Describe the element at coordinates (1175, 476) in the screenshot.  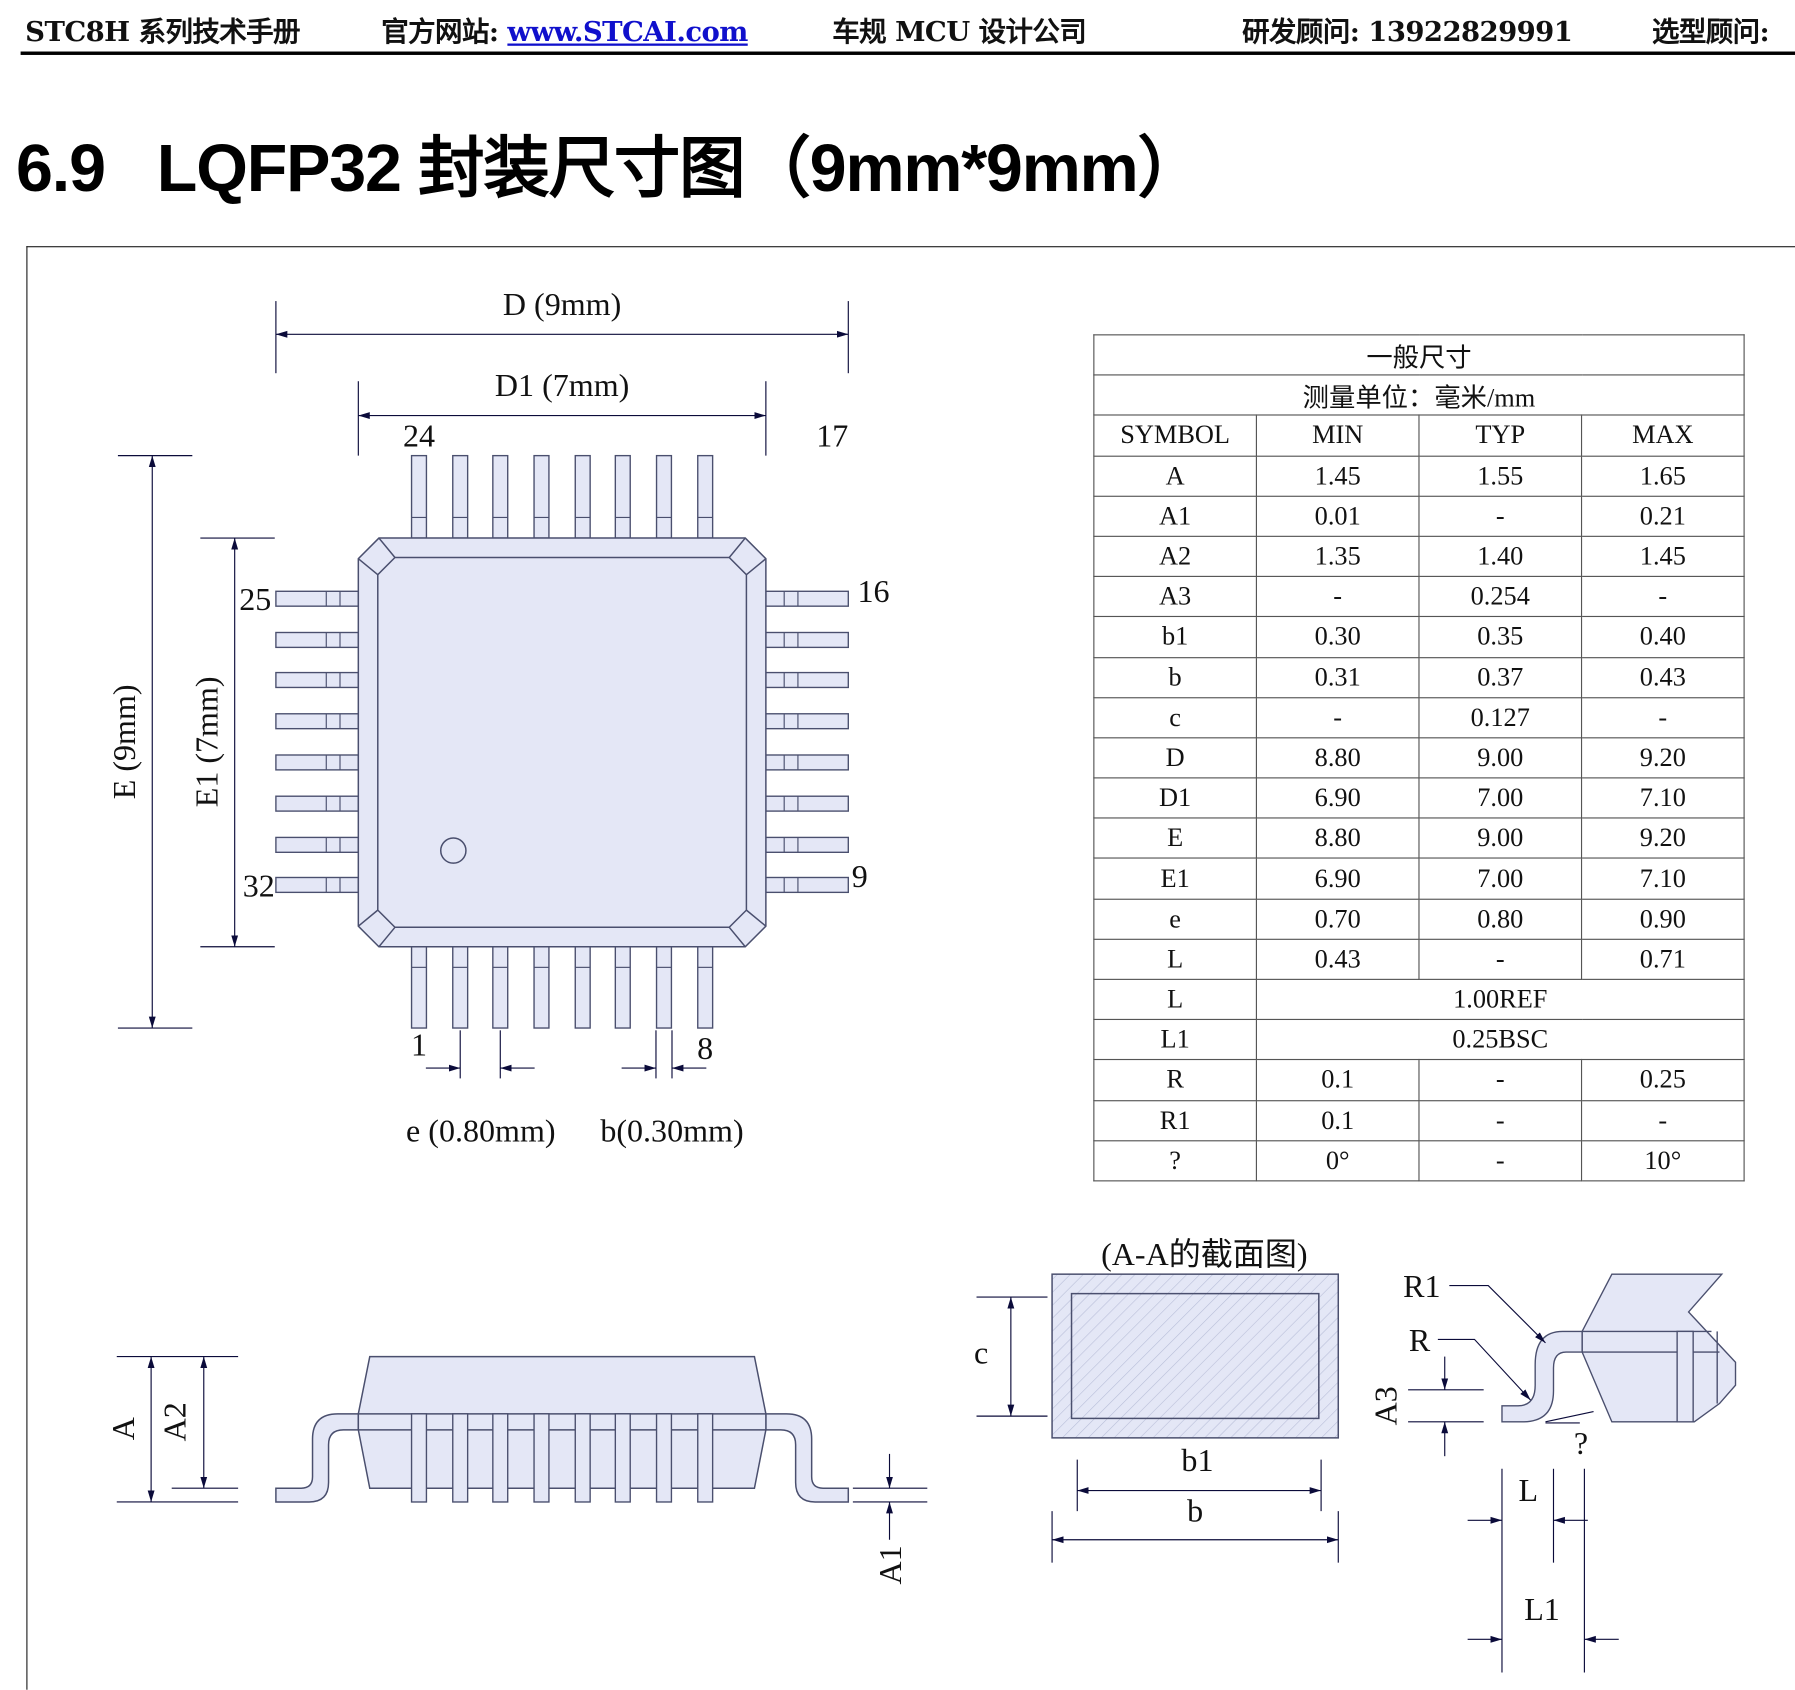
I see `table-cell: A` at that location.